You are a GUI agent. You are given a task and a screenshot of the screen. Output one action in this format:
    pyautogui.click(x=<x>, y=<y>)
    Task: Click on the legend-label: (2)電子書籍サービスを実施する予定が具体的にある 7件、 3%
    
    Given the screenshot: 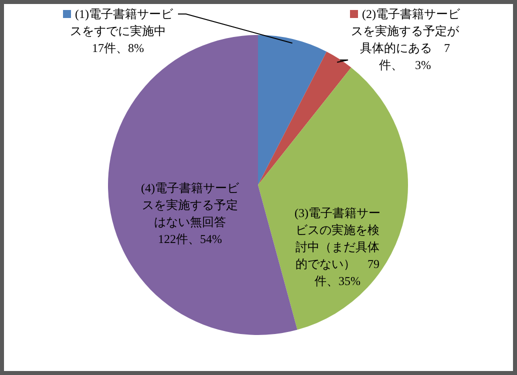 What is the action you would take?
    pyautogui.click(x=405, y=39)
    